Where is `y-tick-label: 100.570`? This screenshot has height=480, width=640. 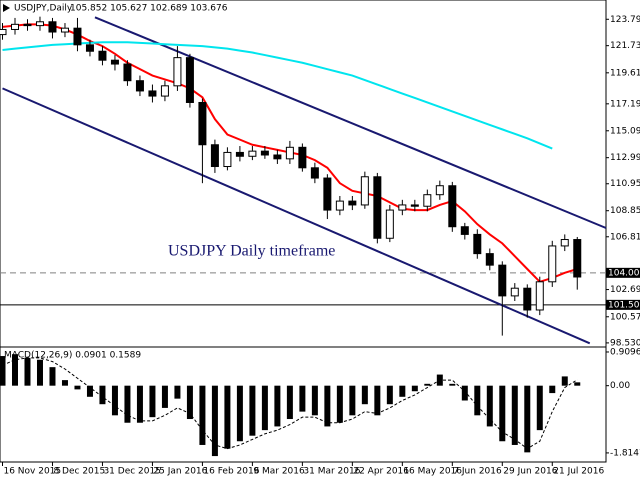
y-tick-label: 100.570 is located at coordinates (625, 317).